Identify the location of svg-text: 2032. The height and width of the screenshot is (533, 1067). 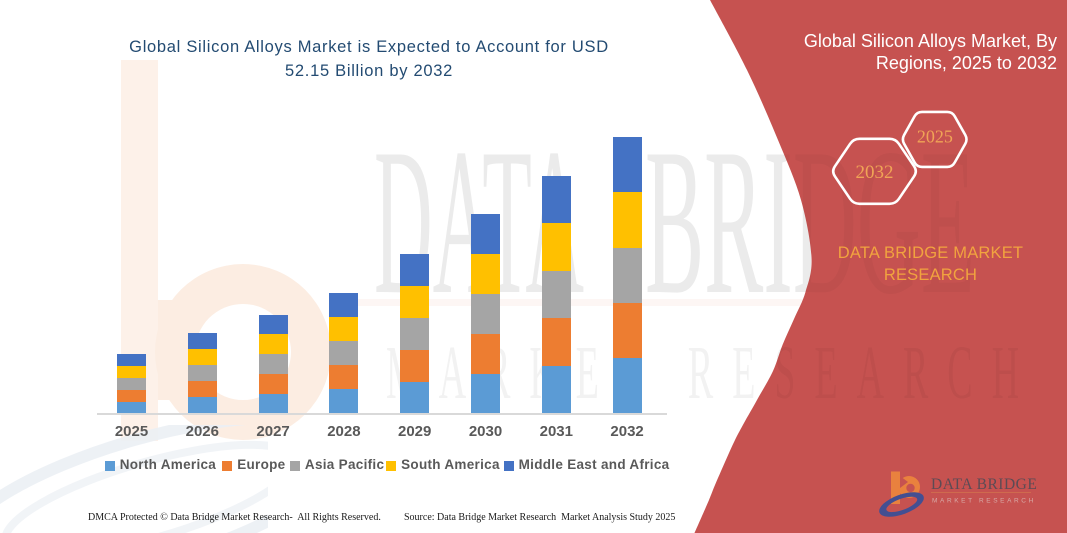
(875, 172).